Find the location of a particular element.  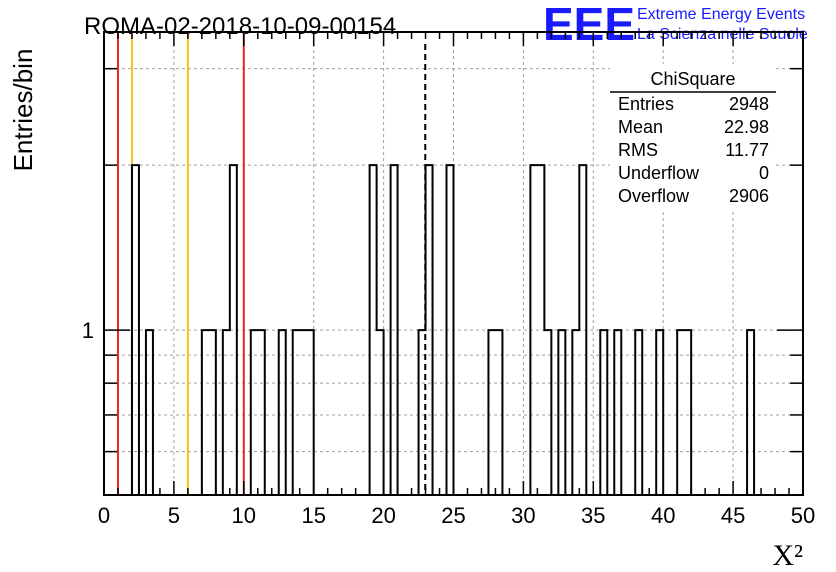

x-tick-label: 45 is located at coordinates (733, 515).